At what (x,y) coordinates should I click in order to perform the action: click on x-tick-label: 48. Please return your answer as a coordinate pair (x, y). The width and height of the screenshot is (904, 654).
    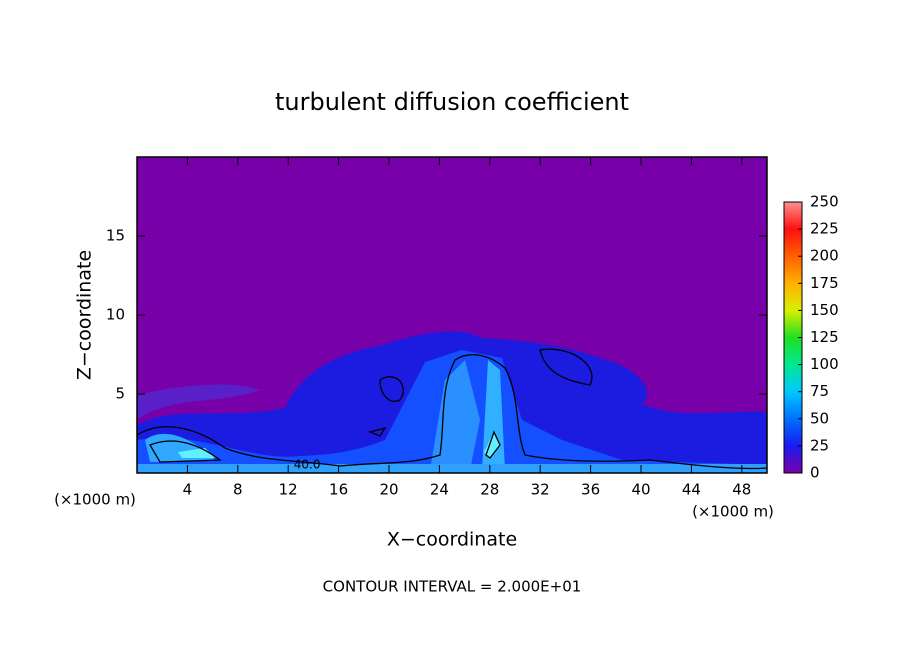
    Looking at the image, I should click on (741, 490).